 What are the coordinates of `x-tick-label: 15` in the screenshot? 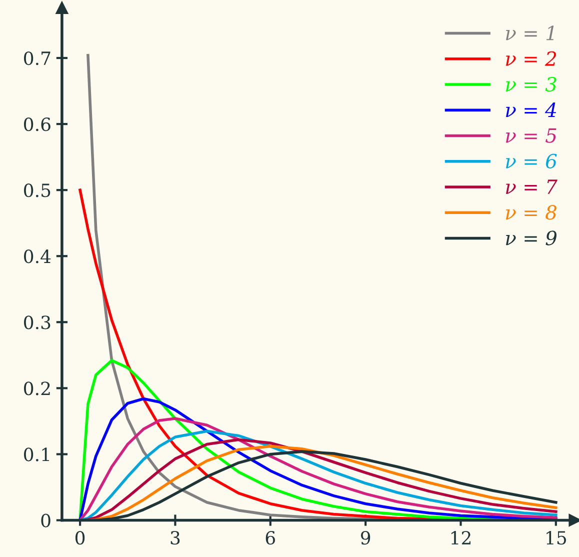 It's located at (556, 537).